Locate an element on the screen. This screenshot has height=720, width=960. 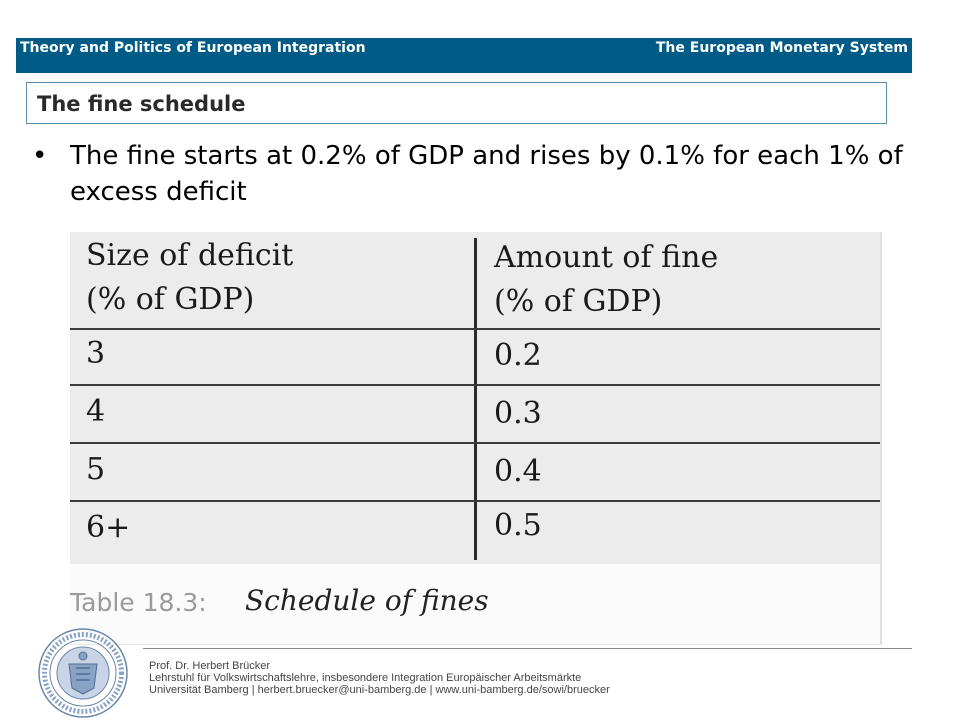
header-cell-fine-line2: (% of GDP) is located at coordinates (578, 301).